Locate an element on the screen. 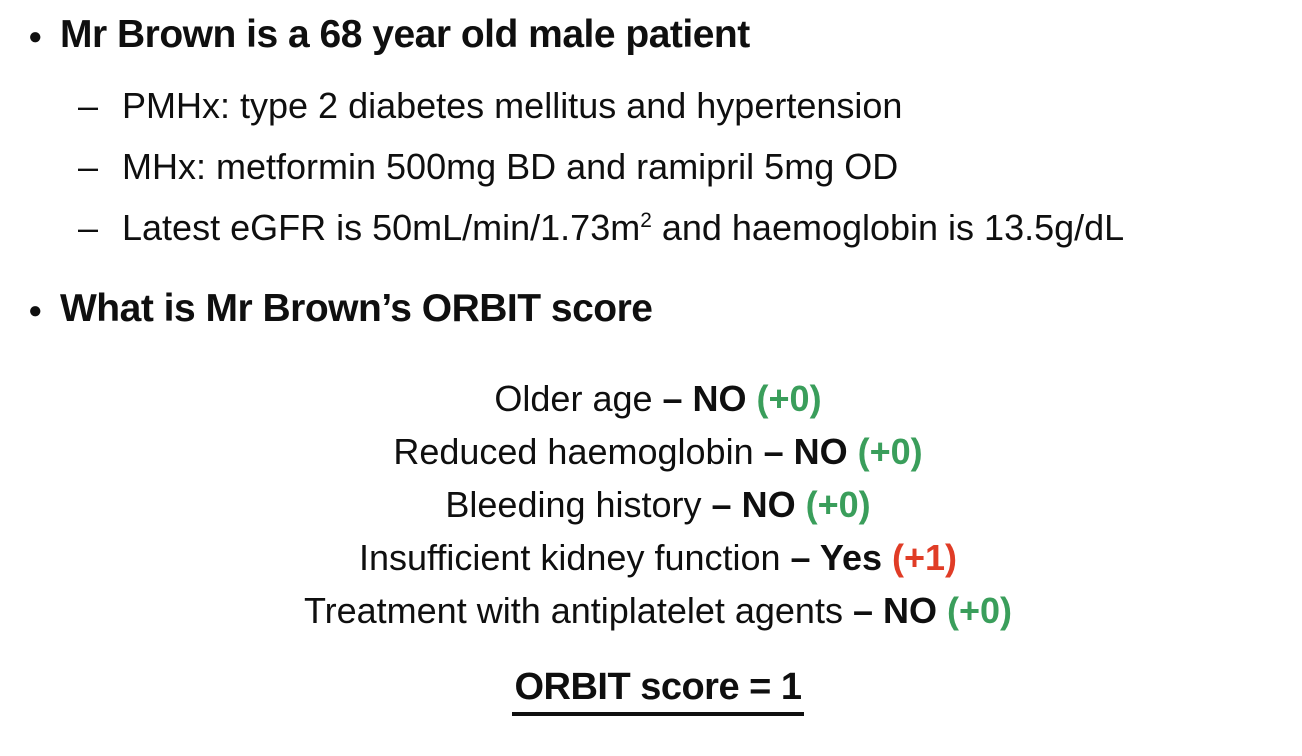 This screenshot has height=756, width=1302. orbit-criterion-kidney: Insufficient kidney function – Yes (+1) is located at coordinates (658, 557).